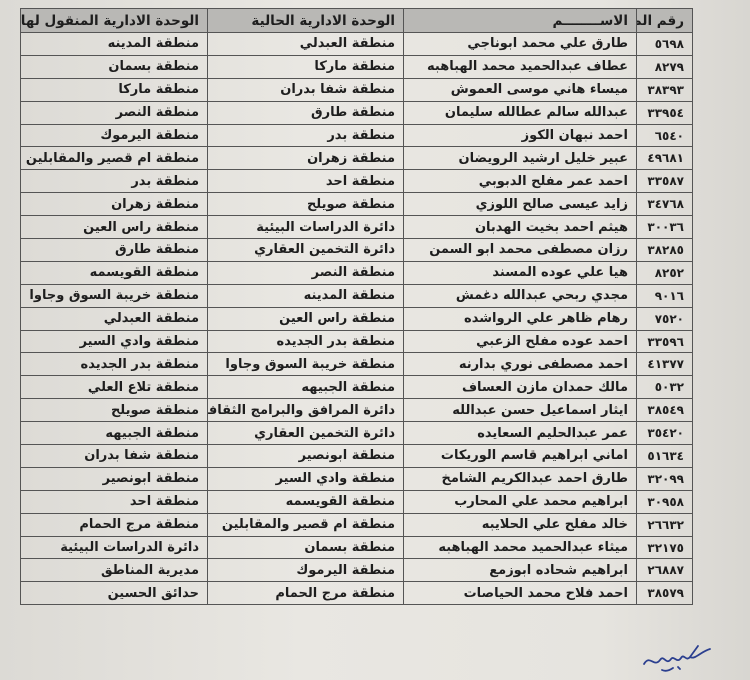  Describe the element at coordinates (664, 433) in the screenshot. I see `cell-file-number: ٣٥٤٢٠` at that location.